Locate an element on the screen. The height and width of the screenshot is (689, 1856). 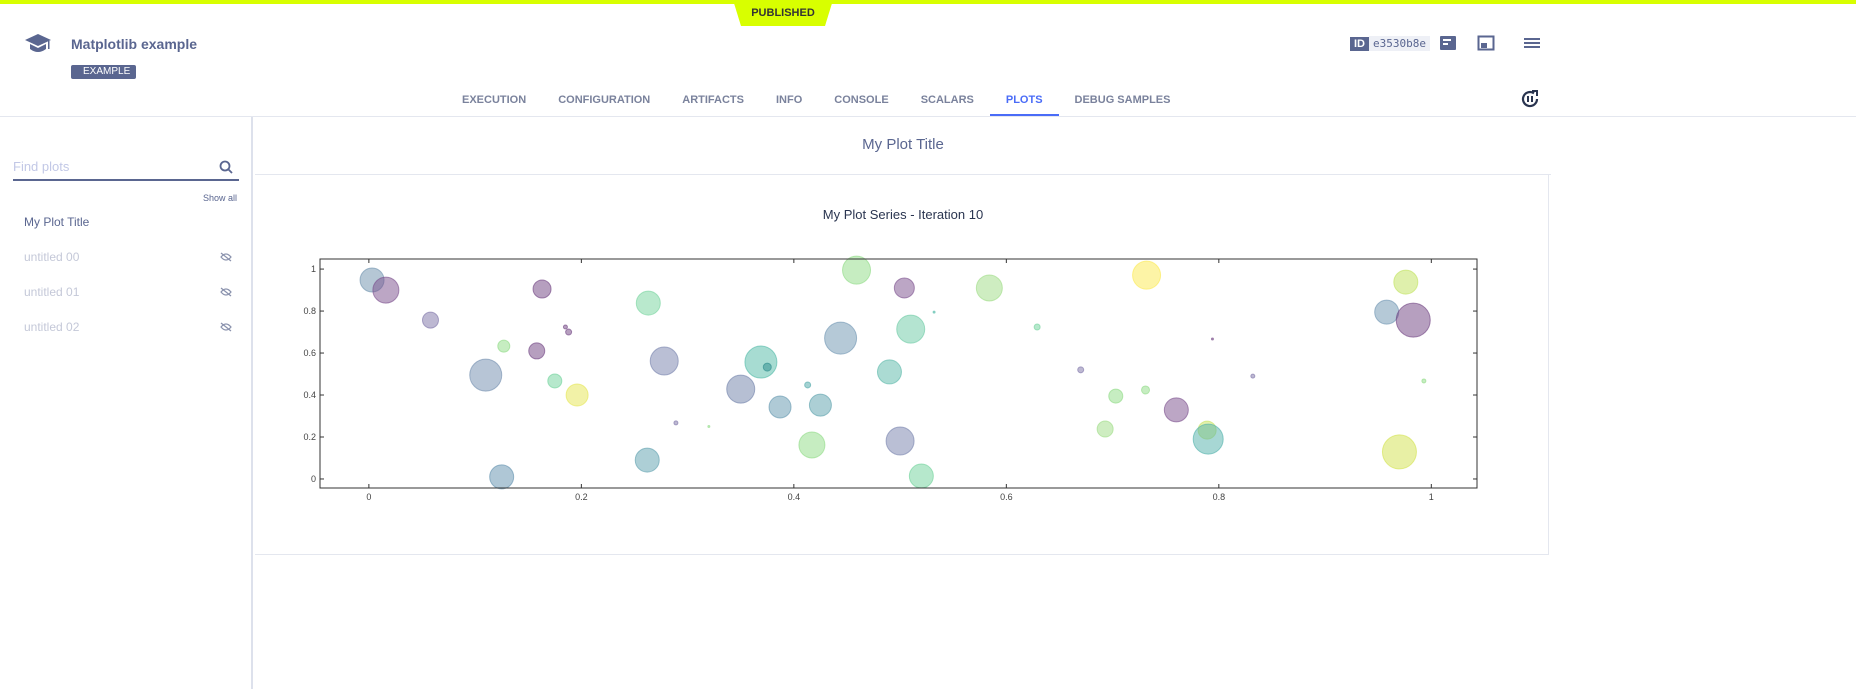
y-tick-label: 1 is located at coordinates (313, 269).